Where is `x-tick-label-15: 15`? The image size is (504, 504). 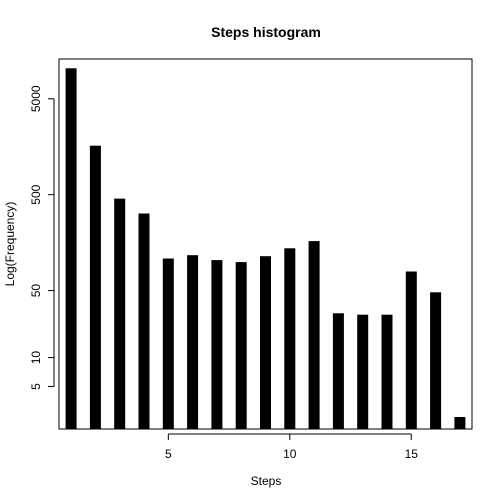
x-tick-label-15: 15 is located at coordinates (412, 454).